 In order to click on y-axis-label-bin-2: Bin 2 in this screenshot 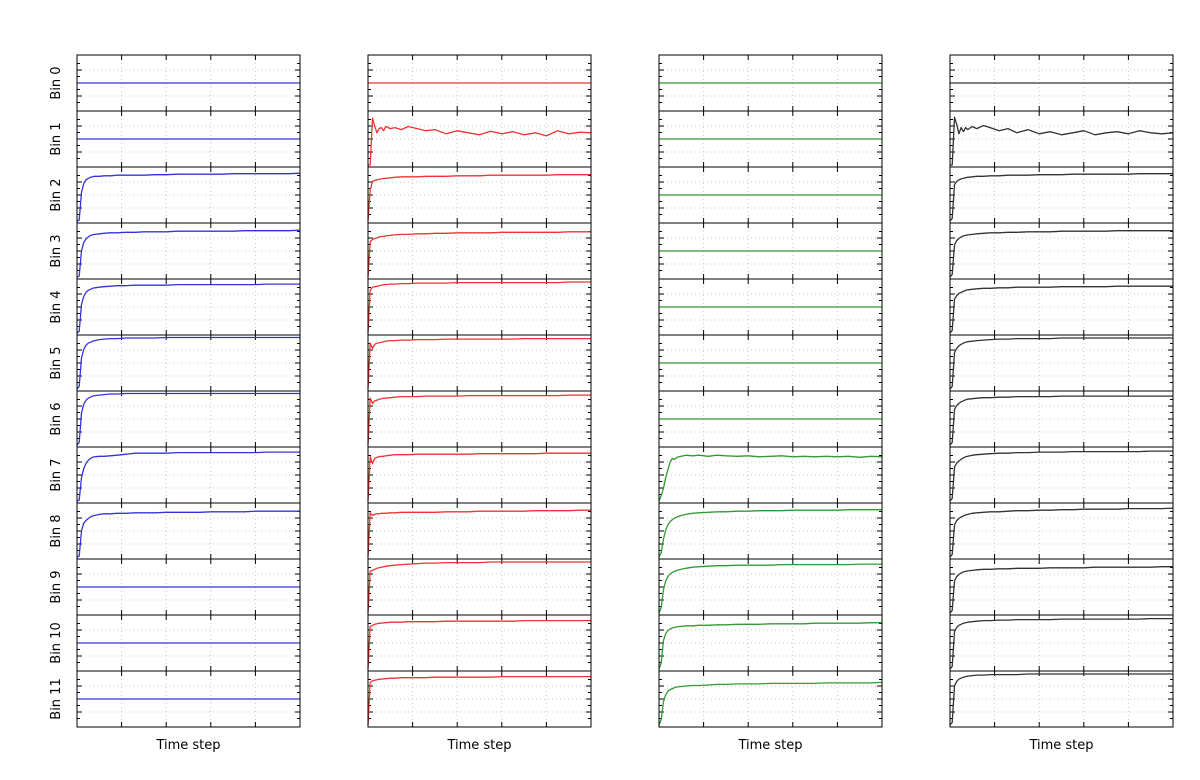, I will do `click(56, 194)`.